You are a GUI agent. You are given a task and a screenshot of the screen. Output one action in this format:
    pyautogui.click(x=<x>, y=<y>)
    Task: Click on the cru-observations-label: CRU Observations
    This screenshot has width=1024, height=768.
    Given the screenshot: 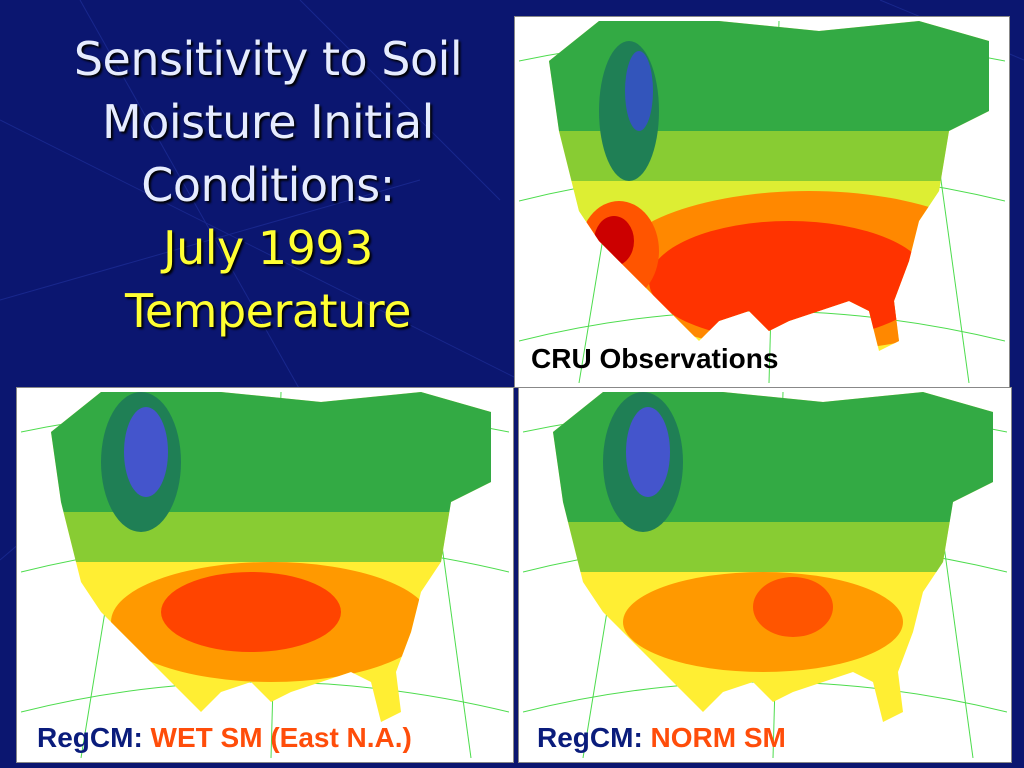 What is the action you would take?
    pyautogui.click(x=655, y=358)
    